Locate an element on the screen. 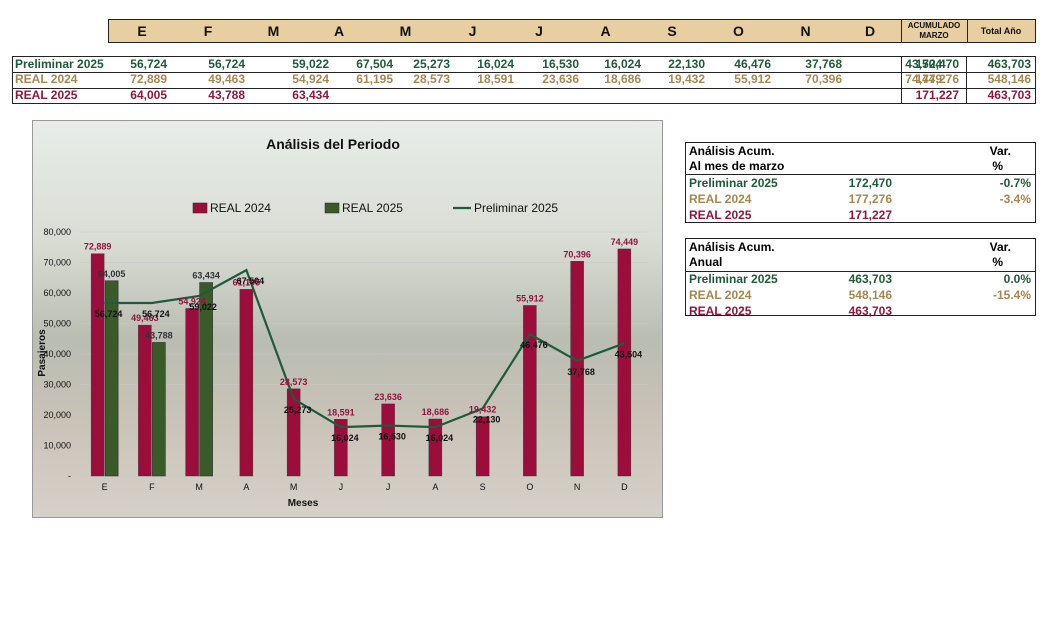 The width and height of the screenshot is (1052, 631). y-tick-label: - is located at coordinates (69, 476).